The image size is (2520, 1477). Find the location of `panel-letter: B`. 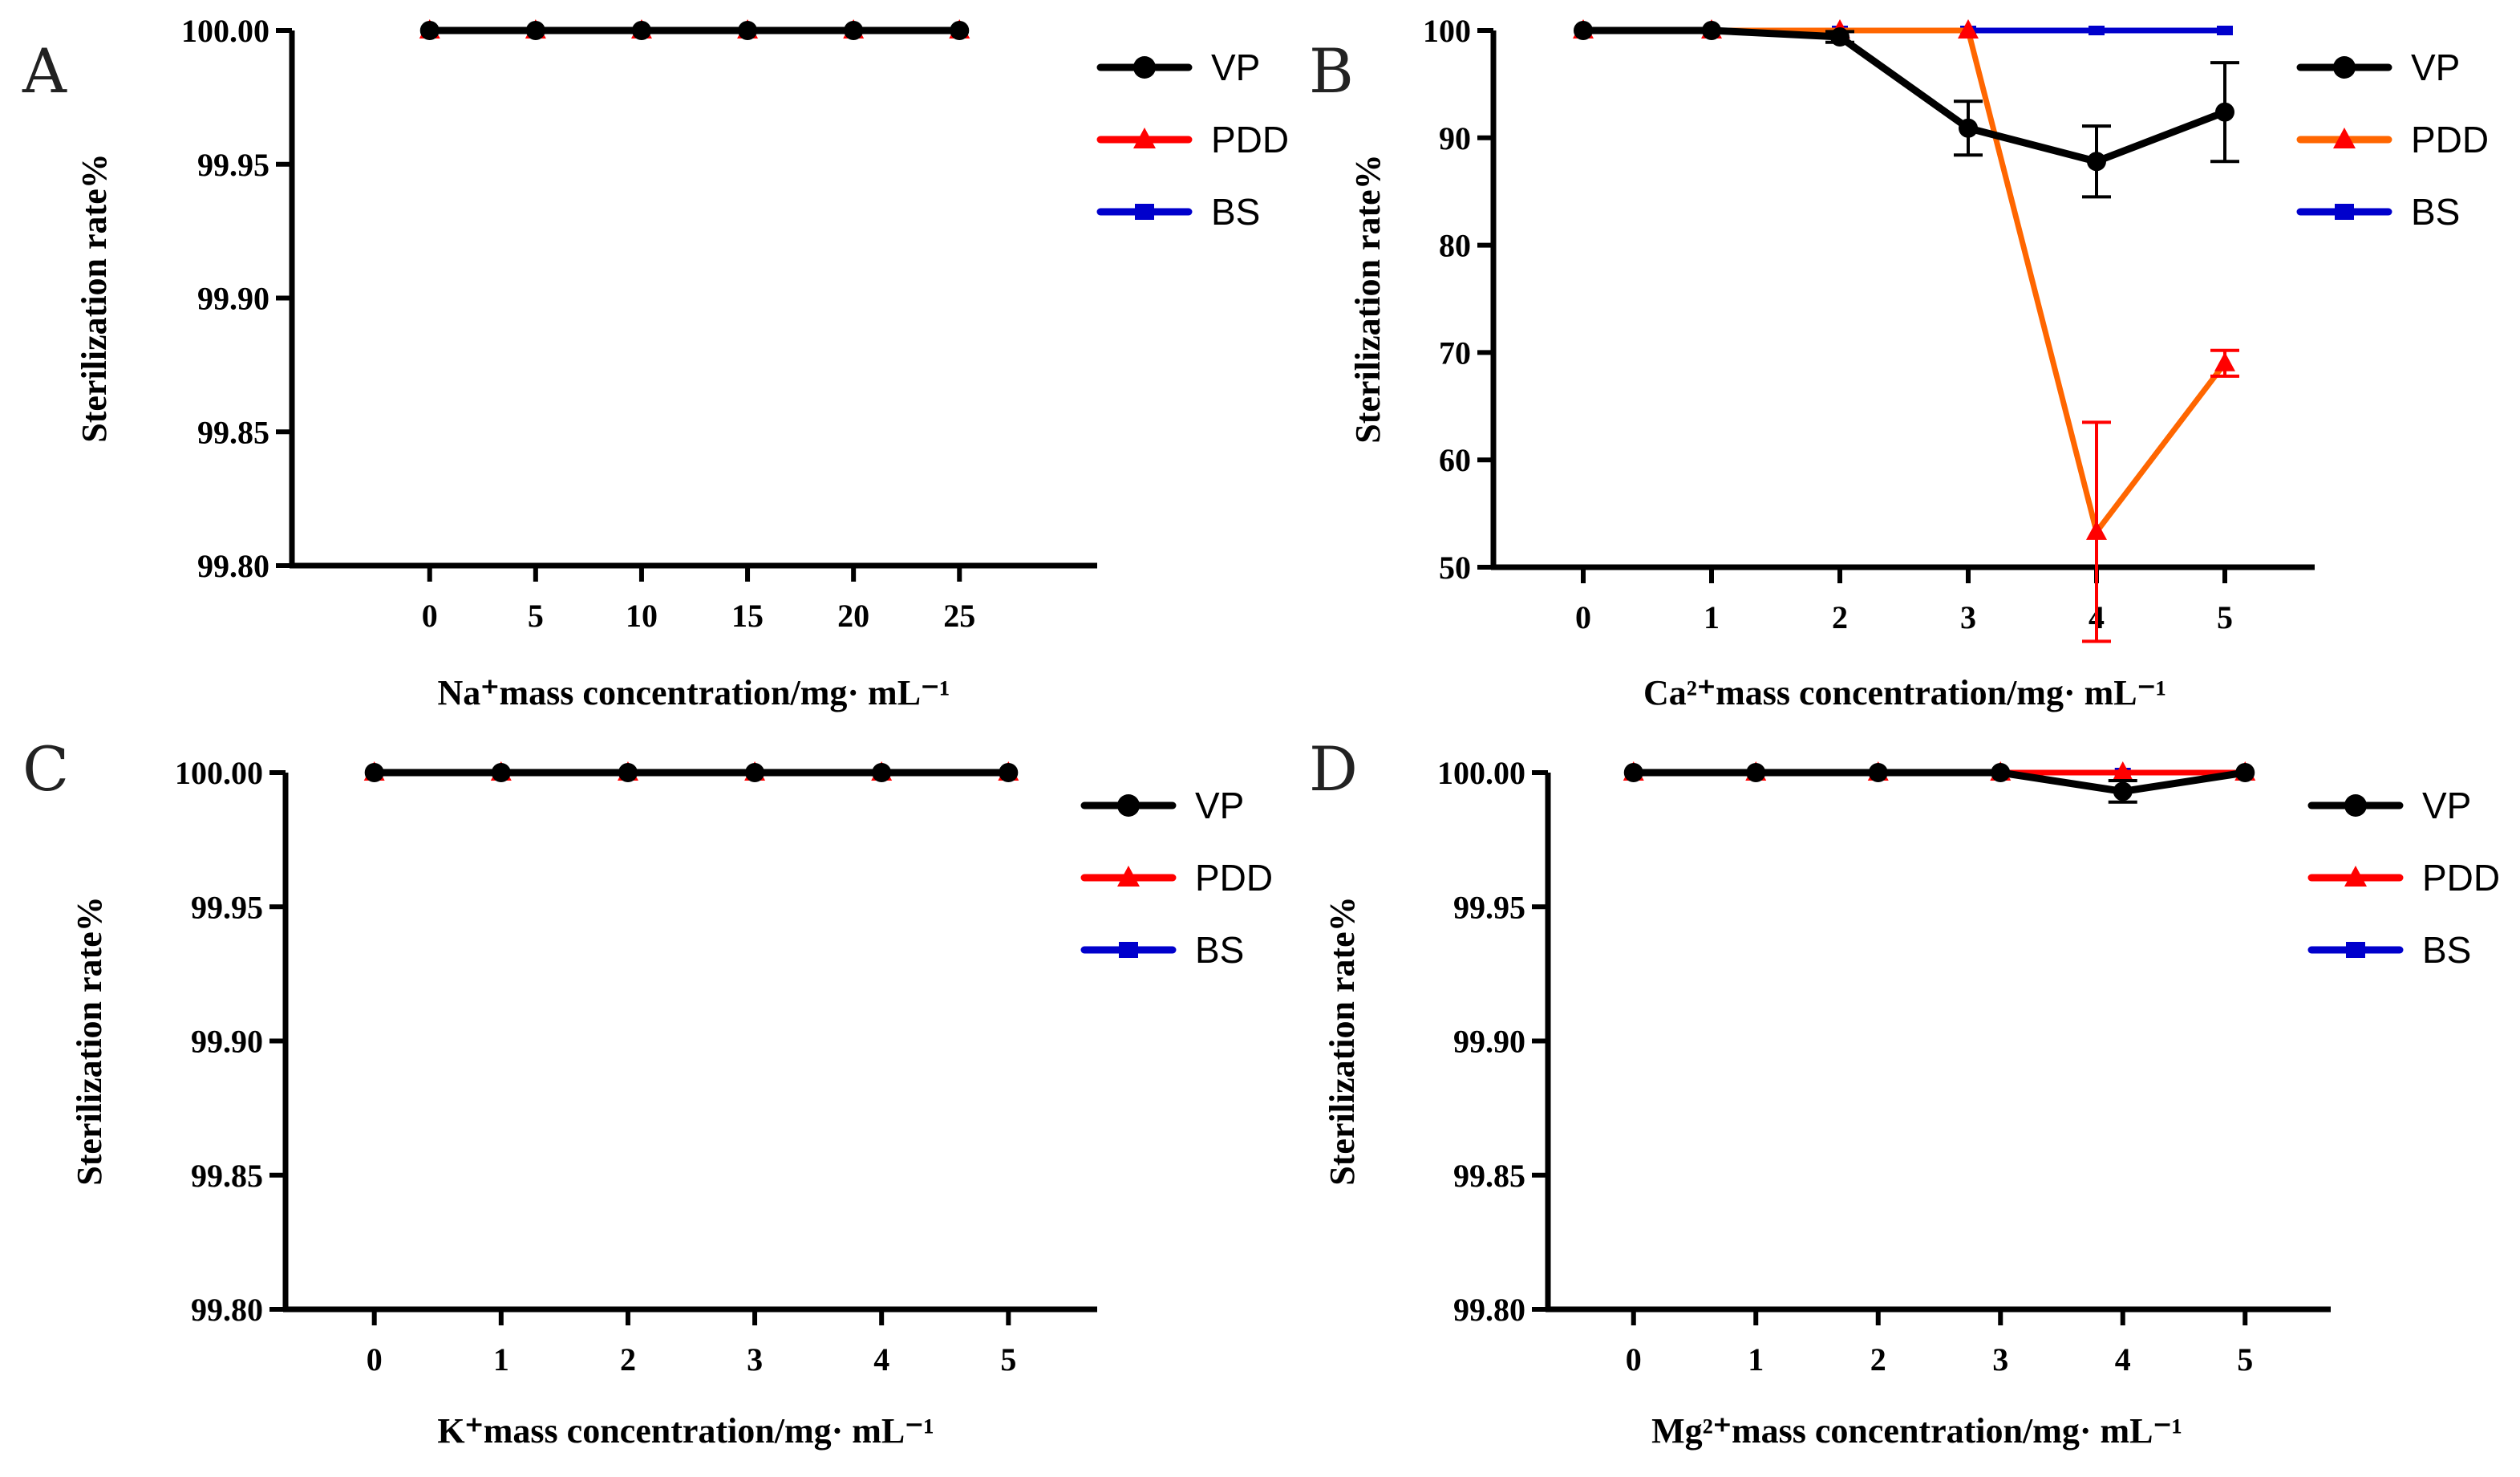

panel-letter: B is located at coordinates (1331, 71).